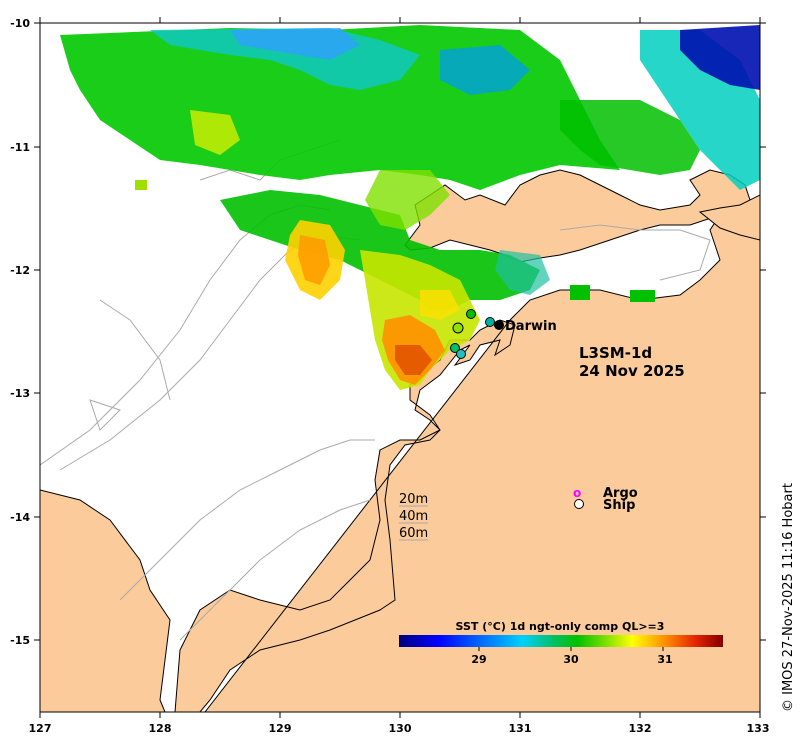 Image resolution: width=800 pixels, height=750 pixels. I want to click on x-tick-label: 133, so click(758, 728).